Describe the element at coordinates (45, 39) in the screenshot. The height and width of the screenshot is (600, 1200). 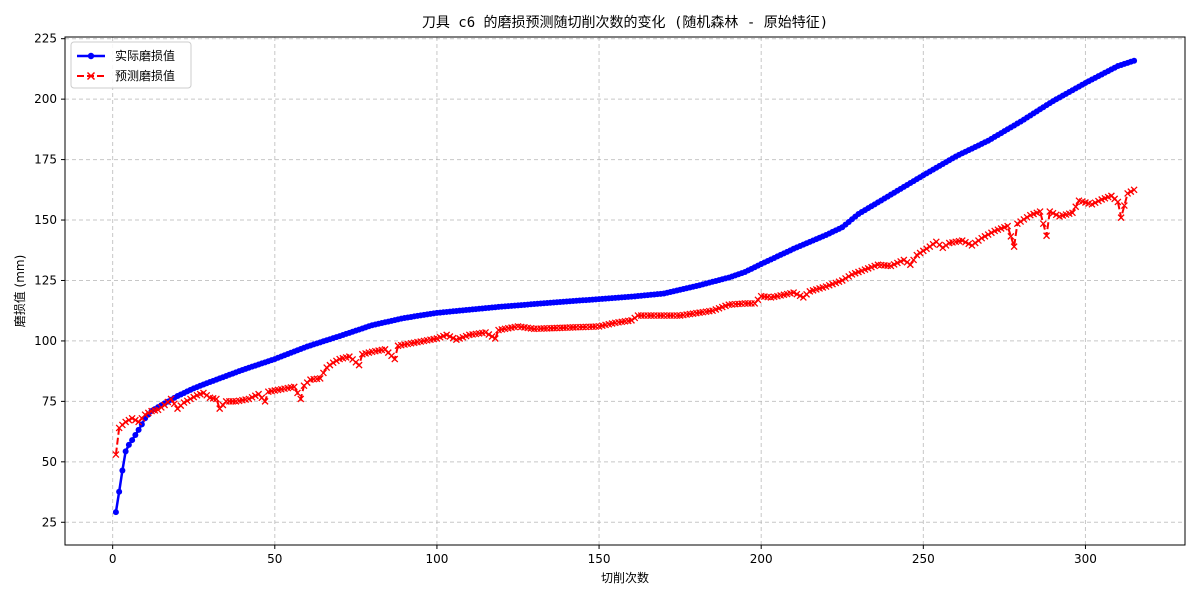
I see `y-tick-label: 225` at that location.